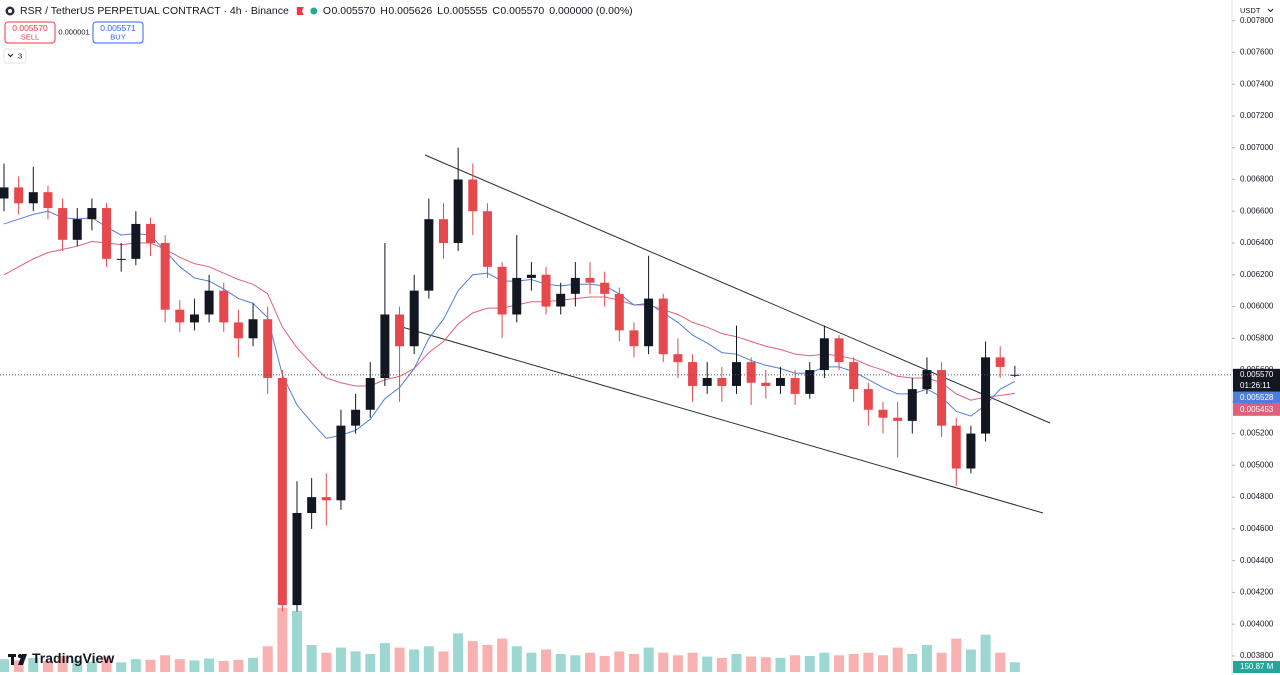  Describe the element at coordinates (20, 55) in the screenshot. I see `indicator-count: 3` at that location.